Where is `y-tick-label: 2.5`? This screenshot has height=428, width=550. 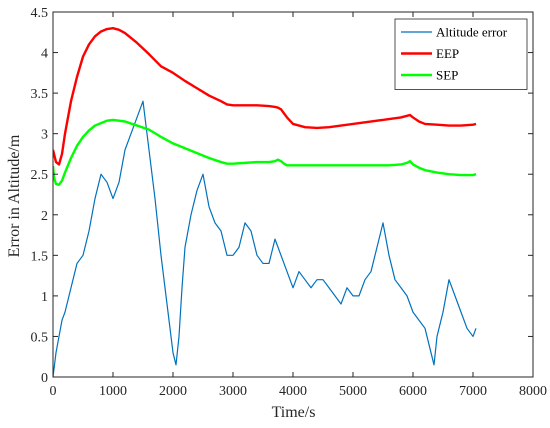 y-tick-label: 2.5 is located at coordinates (40, 175).